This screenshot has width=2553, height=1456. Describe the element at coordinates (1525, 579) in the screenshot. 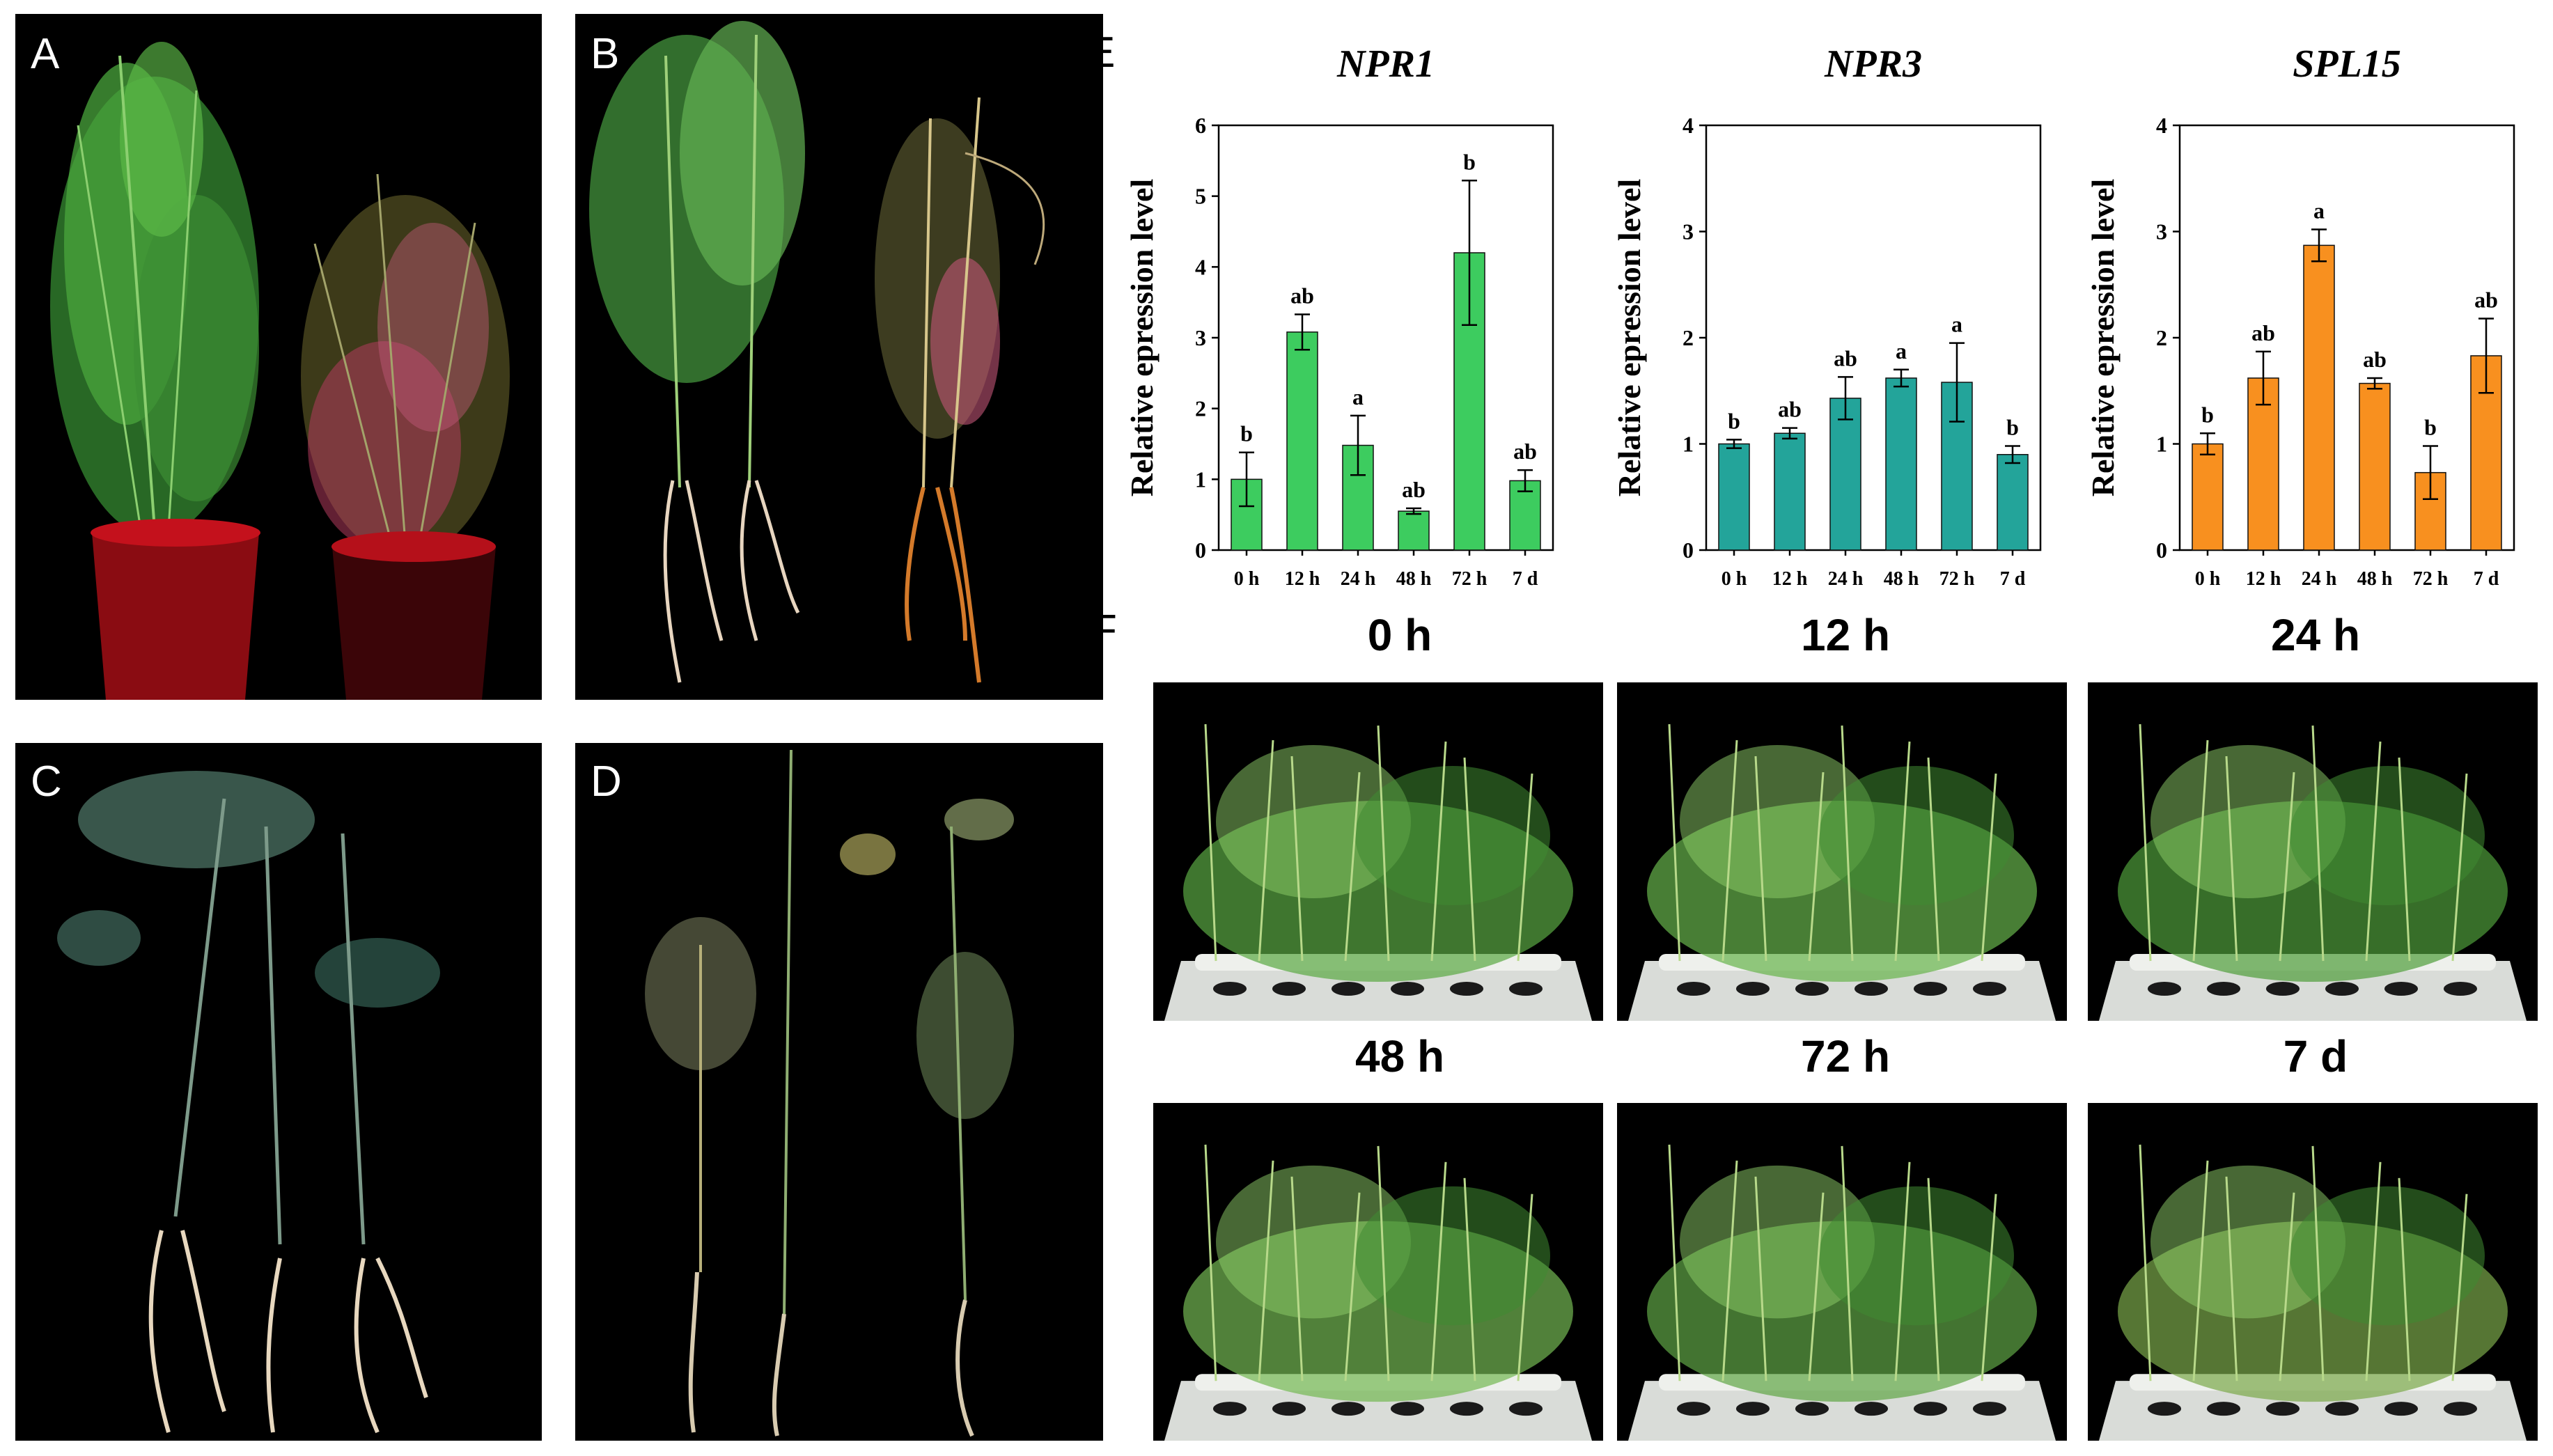

I see `x-tick-label: 7 d` at that location.